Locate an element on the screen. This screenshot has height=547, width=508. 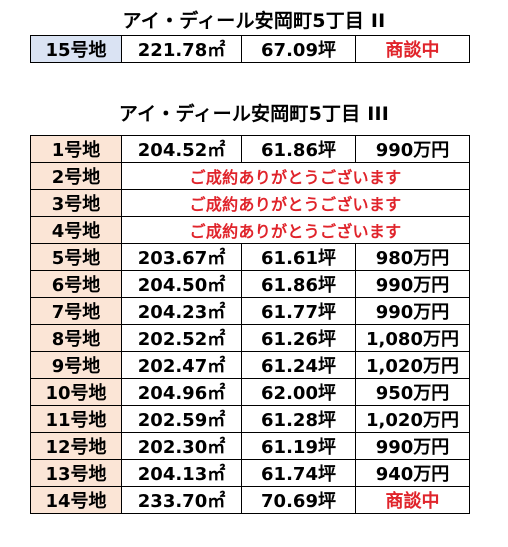
lot-table-ii: 15号地 221.78㎡ 67.09坪 商談中 is located at coordinates (250, 49).